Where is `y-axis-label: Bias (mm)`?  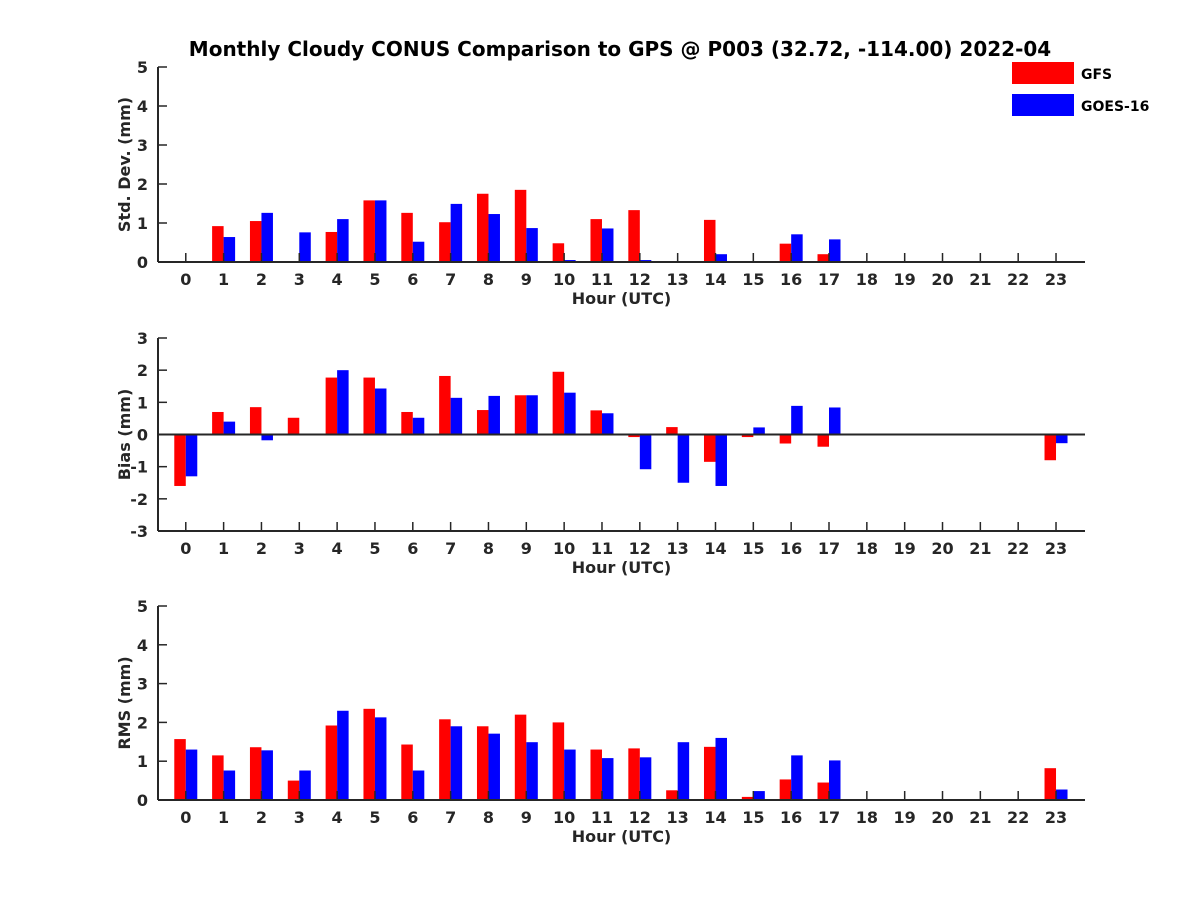
y-axis-label: Bias (mm) is located at coordinates (124, 435).